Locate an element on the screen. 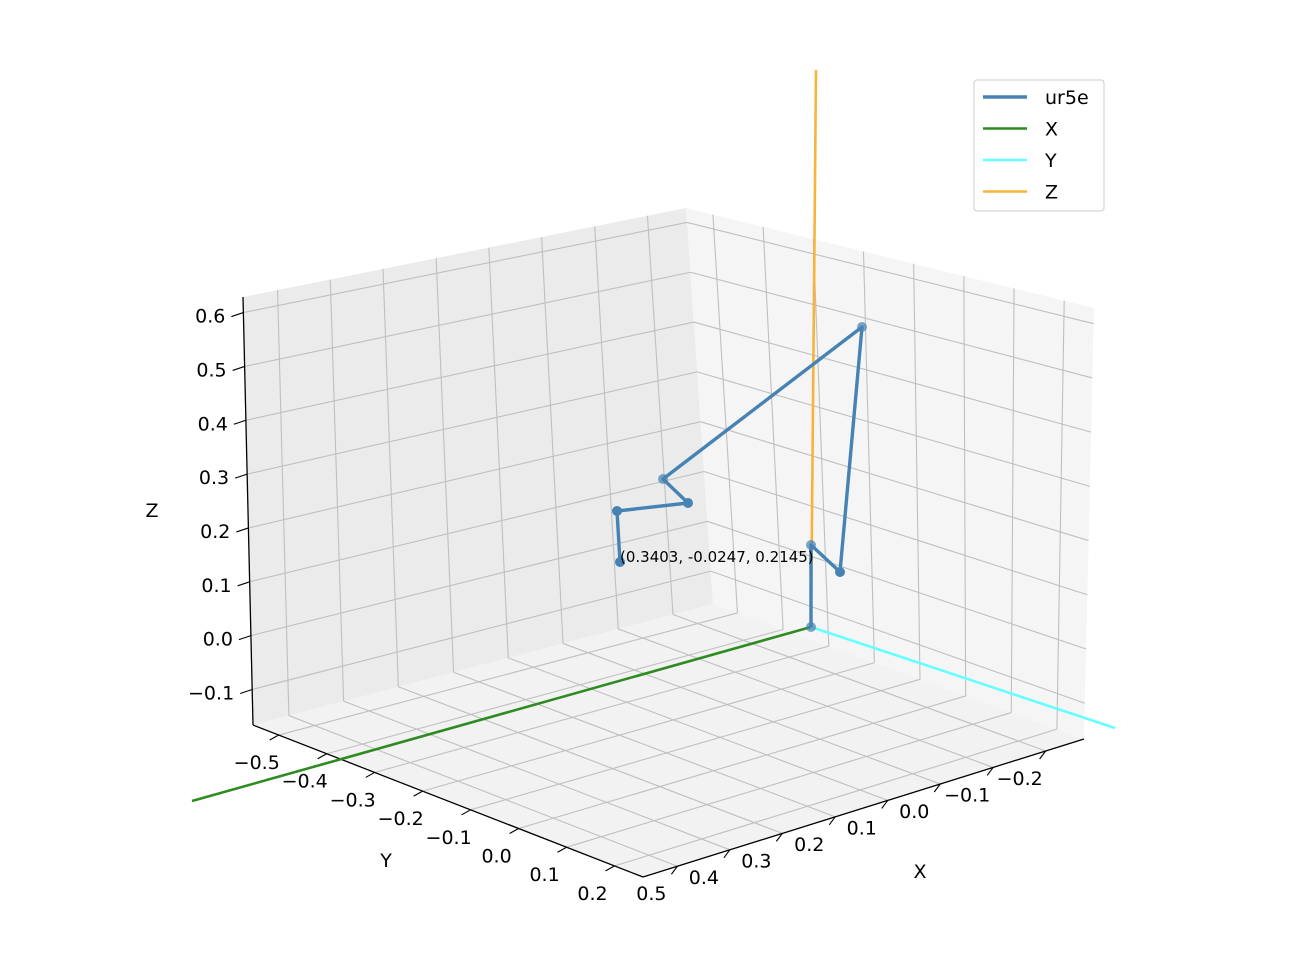  legend: ur5e XYZ is located at coordinates (1039, 145).